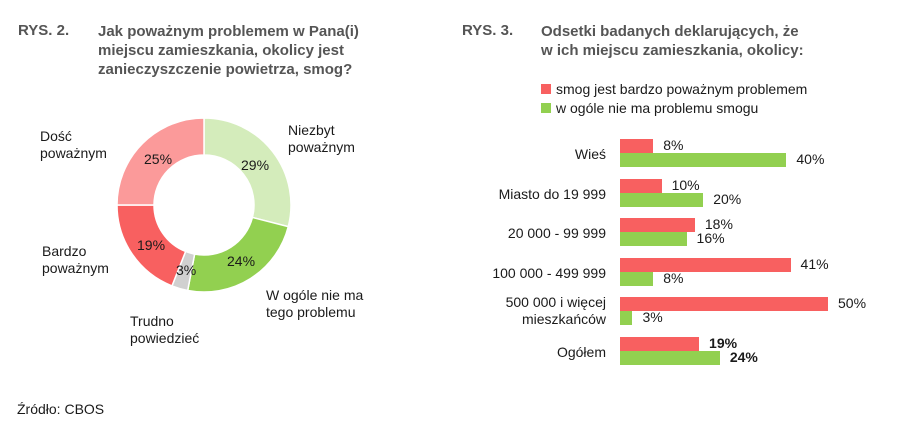 The height and width of the screenshot is (430, 908). What do you see at coordinates (652, 317) in the screenshot?
I see `bar-value-no-smog-500000-i-wiecej: 3%` at bounding box center [652, 317].